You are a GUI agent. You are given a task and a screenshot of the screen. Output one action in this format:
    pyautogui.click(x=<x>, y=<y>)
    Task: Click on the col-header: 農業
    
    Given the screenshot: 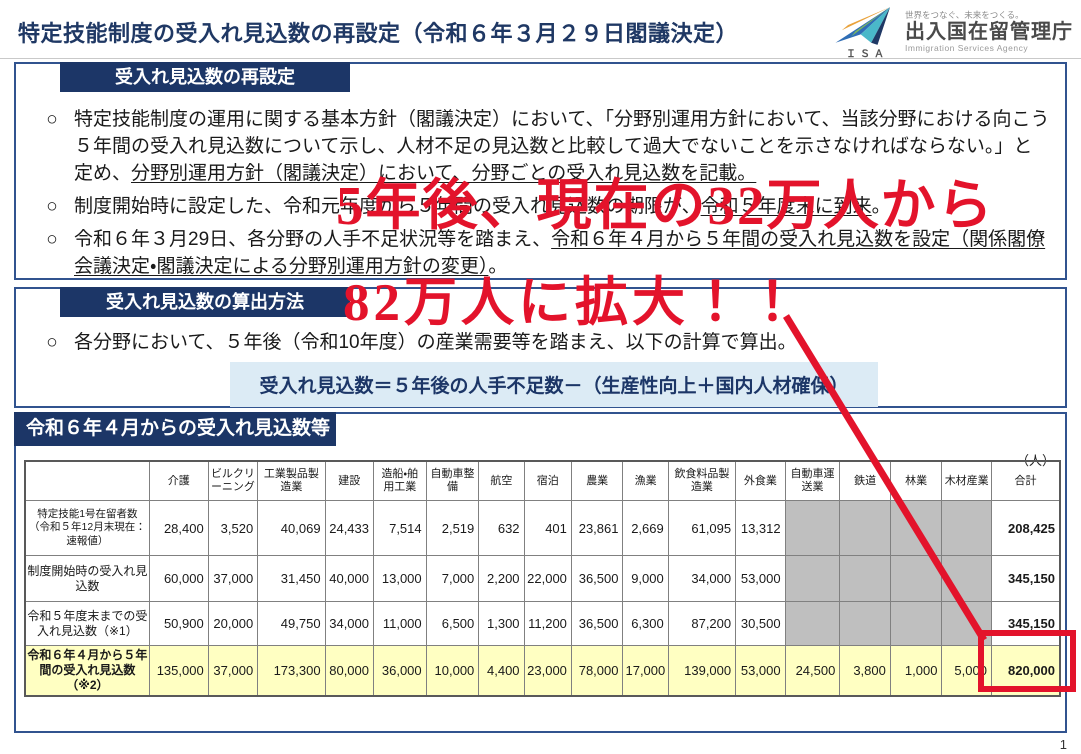 What is the action you would take?
    pyautogui.click(x=597, y=480)
    